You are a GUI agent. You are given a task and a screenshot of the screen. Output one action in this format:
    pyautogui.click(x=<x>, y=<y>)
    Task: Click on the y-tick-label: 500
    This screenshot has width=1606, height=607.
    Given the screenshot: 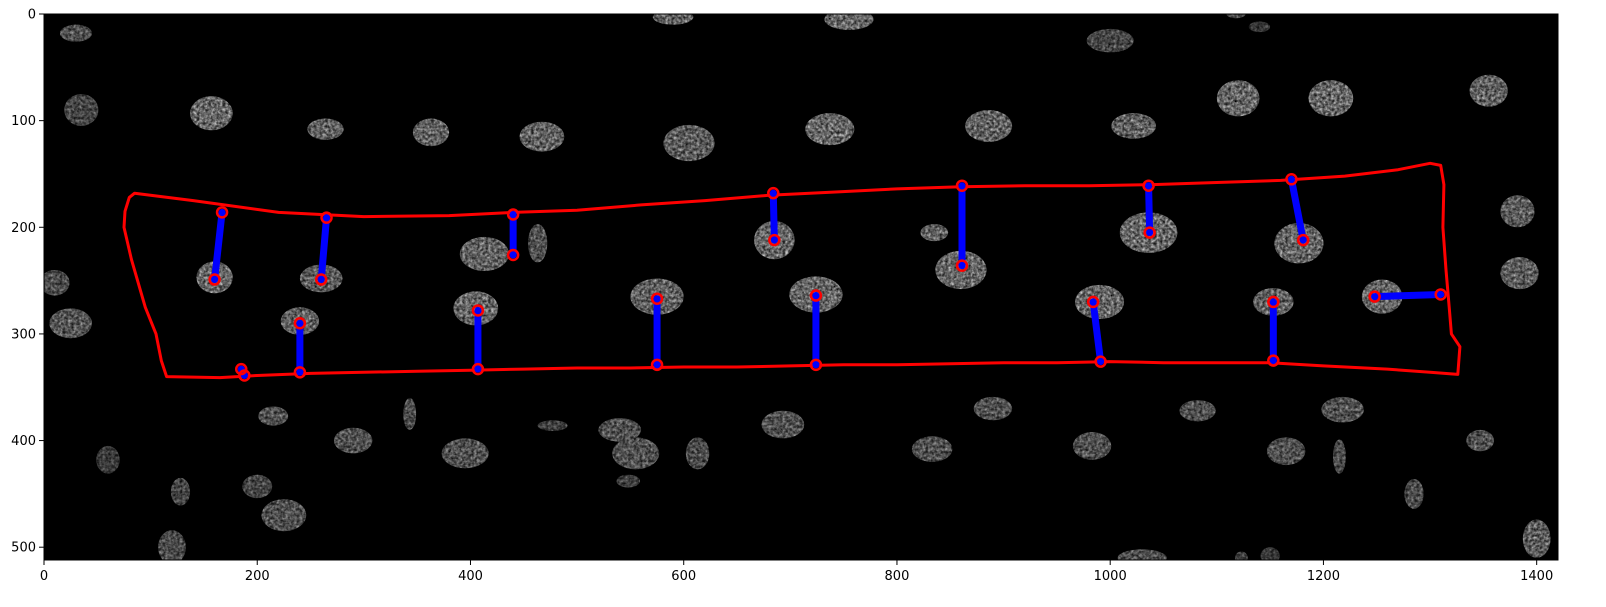 What is the action you would take?
    pyautogui.click(x=23, y=548)
    